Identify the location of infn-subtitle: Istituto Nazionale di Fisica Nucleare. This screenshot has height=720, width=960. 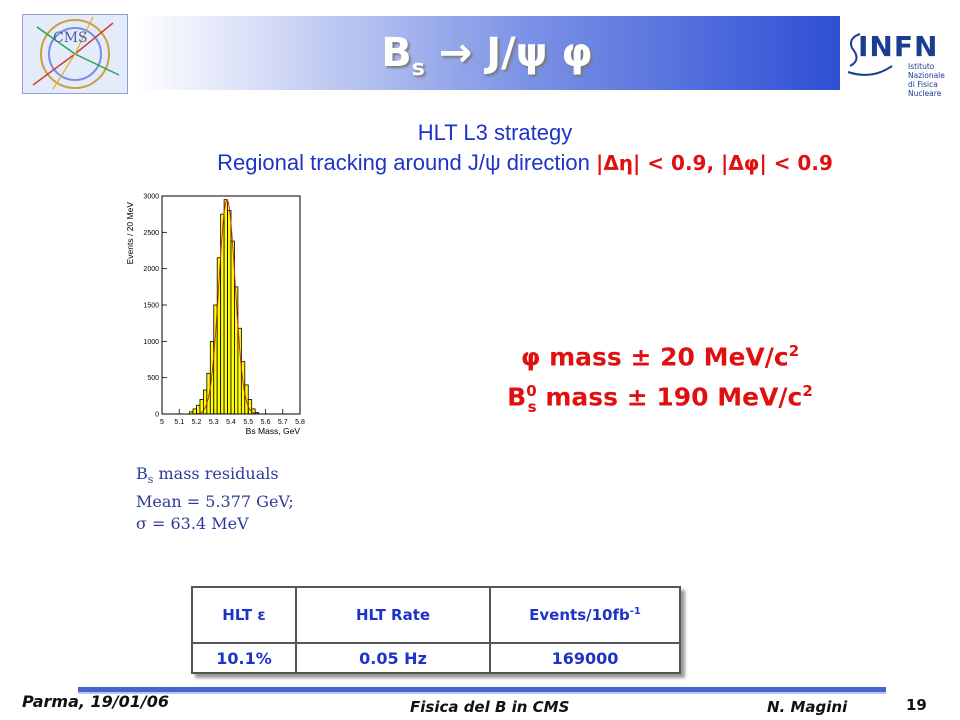
(926, 80).